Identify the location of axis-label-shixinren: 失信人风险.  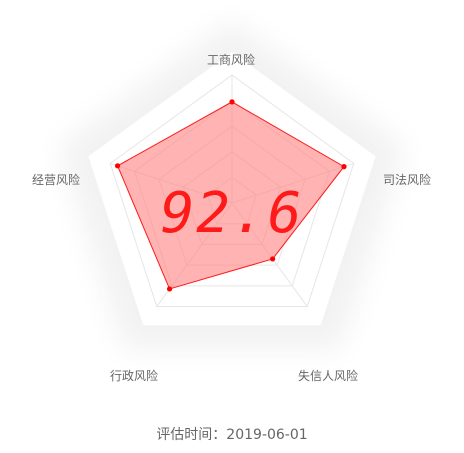
(328, 376).